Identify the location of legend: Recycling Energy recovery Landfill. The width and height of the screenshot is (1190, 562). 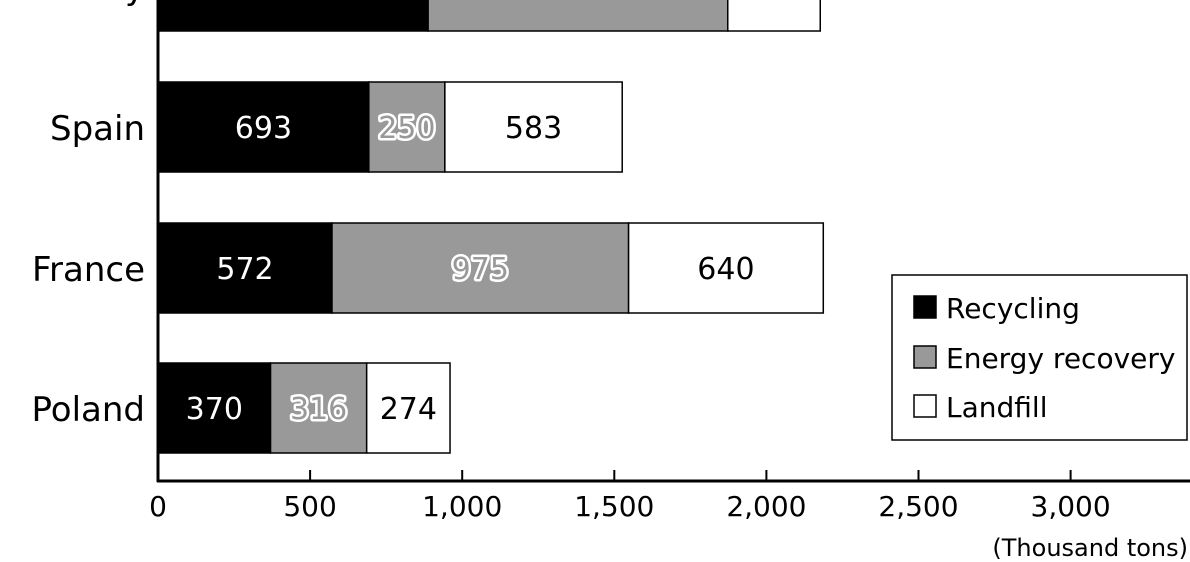
(1039, 357).